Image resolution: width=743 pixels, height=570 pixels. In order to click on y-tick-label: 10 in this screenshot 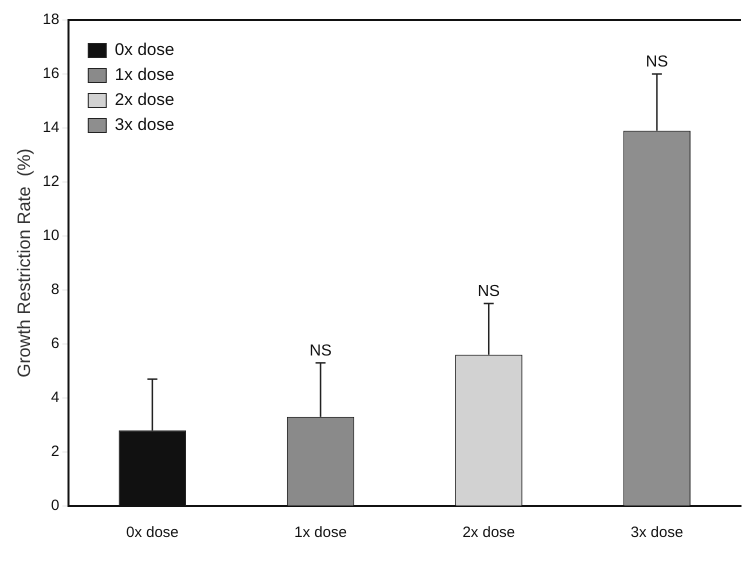, I will do `click(51, 235)`.